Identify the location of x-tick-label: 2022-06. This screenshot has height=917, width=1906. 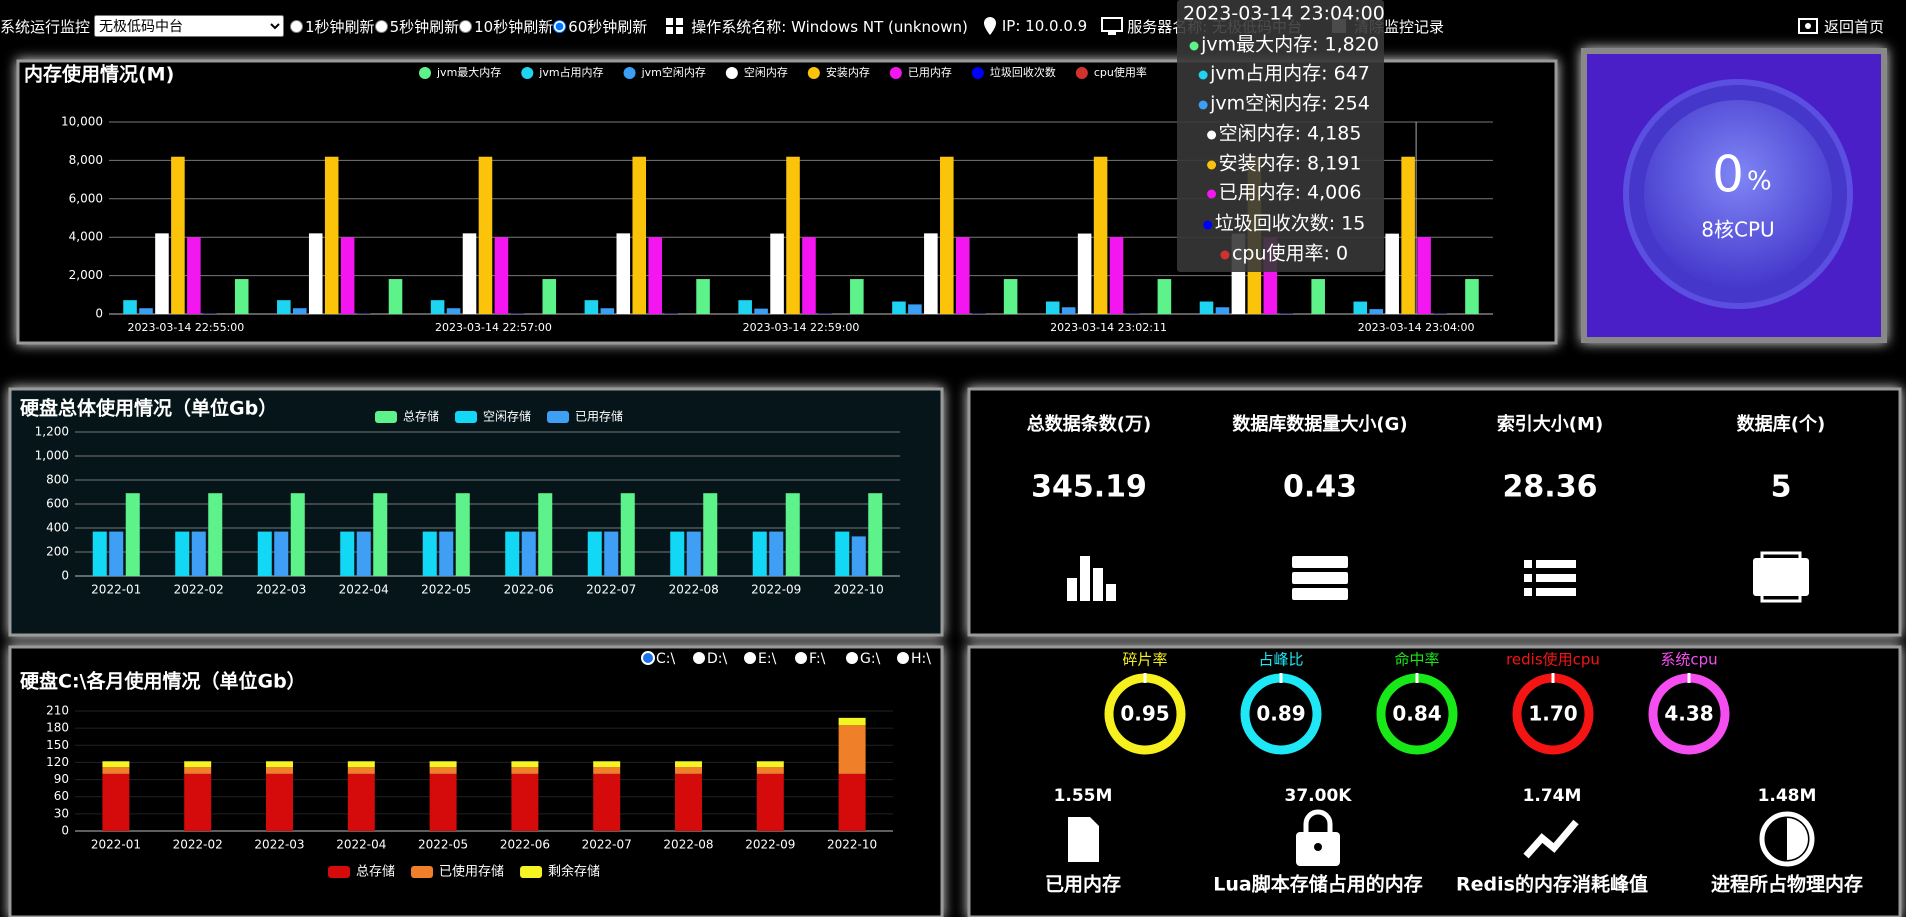
(529, 590).